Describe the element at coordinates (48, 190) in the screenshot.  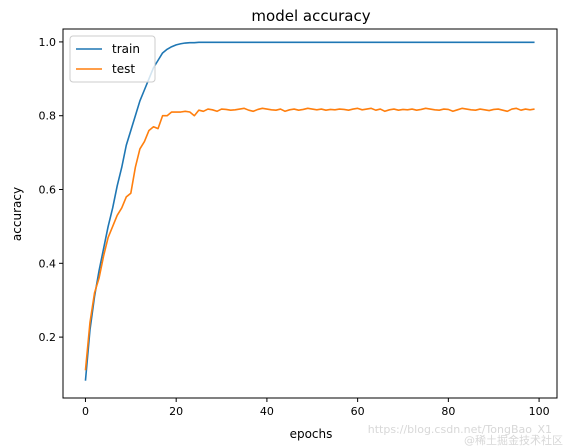
I see `y-tick-label: 0.6` at that location.